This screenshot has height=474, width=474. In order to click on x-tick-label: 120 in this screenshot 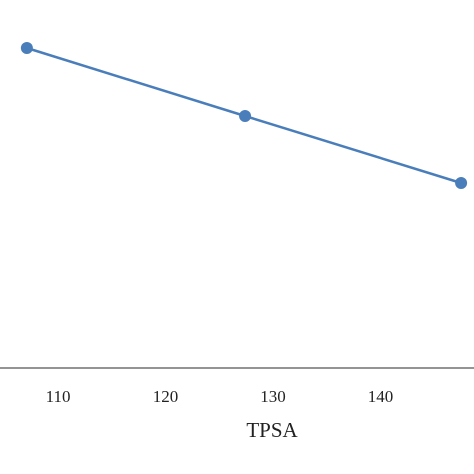, I will do `click(166, 396)`.